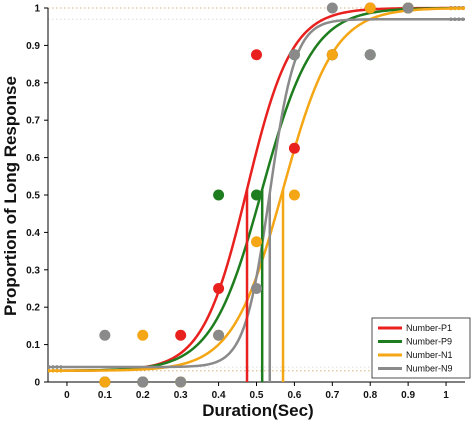  I want to click on x-tick-label: 0.2, so click(143, 395).